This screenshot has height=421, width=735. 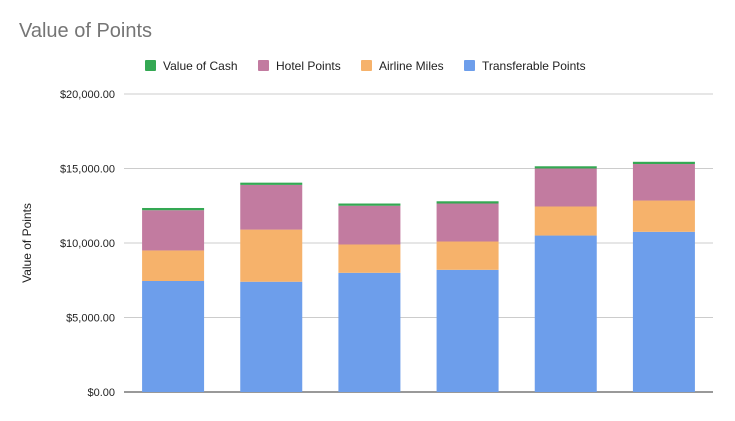 What do you see at coordinates (200, 66) in the screenshot?
I see `legend-label: Value of Cash` at bounding box center [200, 66].